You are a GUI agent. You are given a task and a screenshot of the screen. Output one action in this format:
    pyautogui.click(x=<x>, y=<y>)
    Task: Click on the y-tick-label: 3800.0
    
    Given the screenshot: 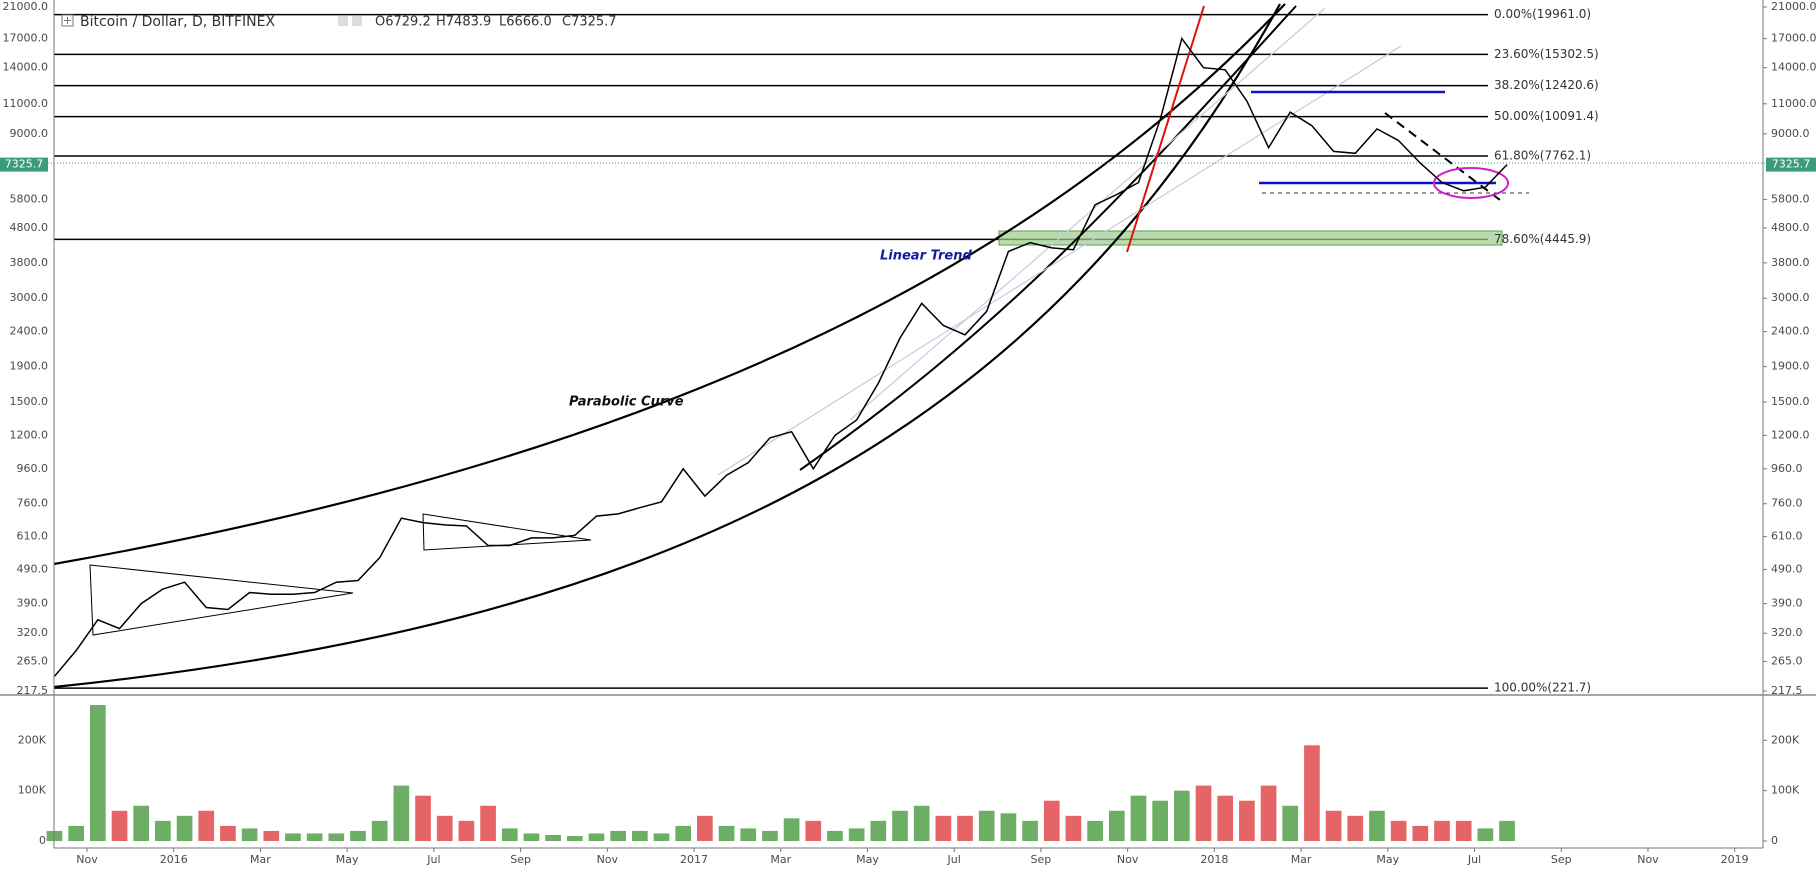 What is the action you would take?
    pyautogui.click(x=1790, y=262)
    